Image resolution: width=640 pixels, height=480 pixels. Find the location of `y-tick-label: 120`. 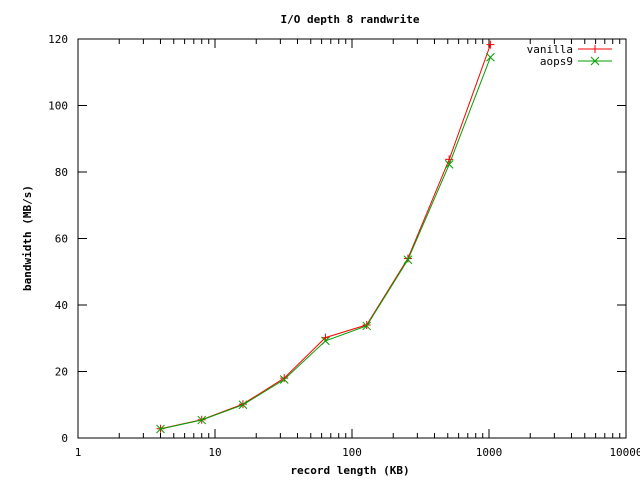

y-tick-label: 120 is located at coordinates (58, 39).